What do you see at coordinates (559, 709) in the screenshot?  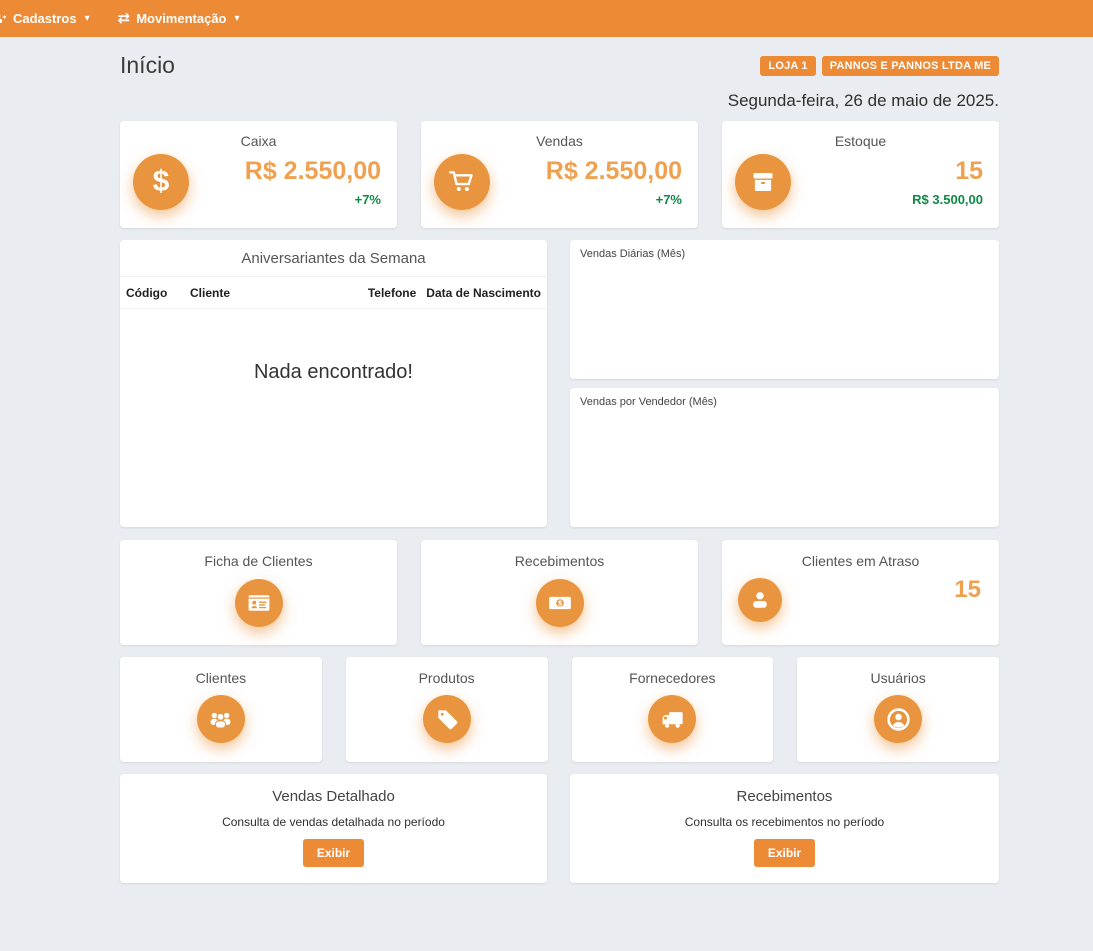 I see `entity-cards-row: Clientes Produtos` at bounding box center [559, 709].